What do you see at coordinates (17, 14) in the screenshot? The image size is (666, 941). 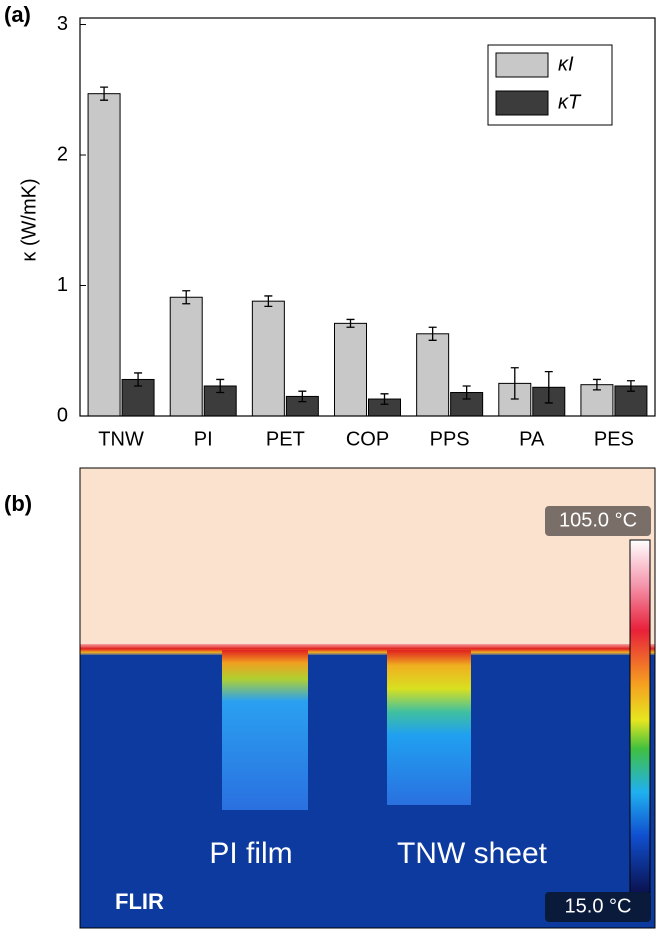 I see `panel-label: (a)` at bounding box center [17, 14].